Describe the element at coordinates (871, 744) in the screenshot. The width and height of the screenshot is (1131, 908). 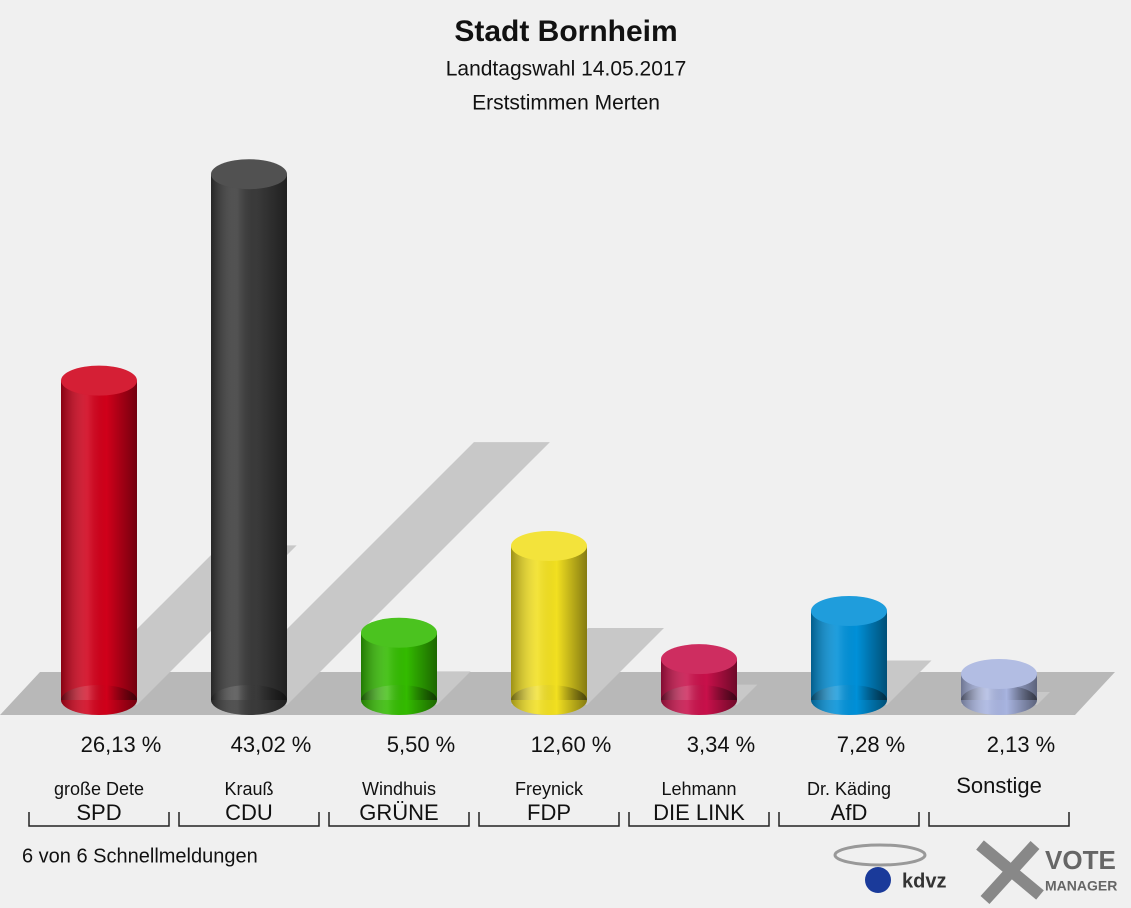
I see `value-label: 7,28 %` at that location.